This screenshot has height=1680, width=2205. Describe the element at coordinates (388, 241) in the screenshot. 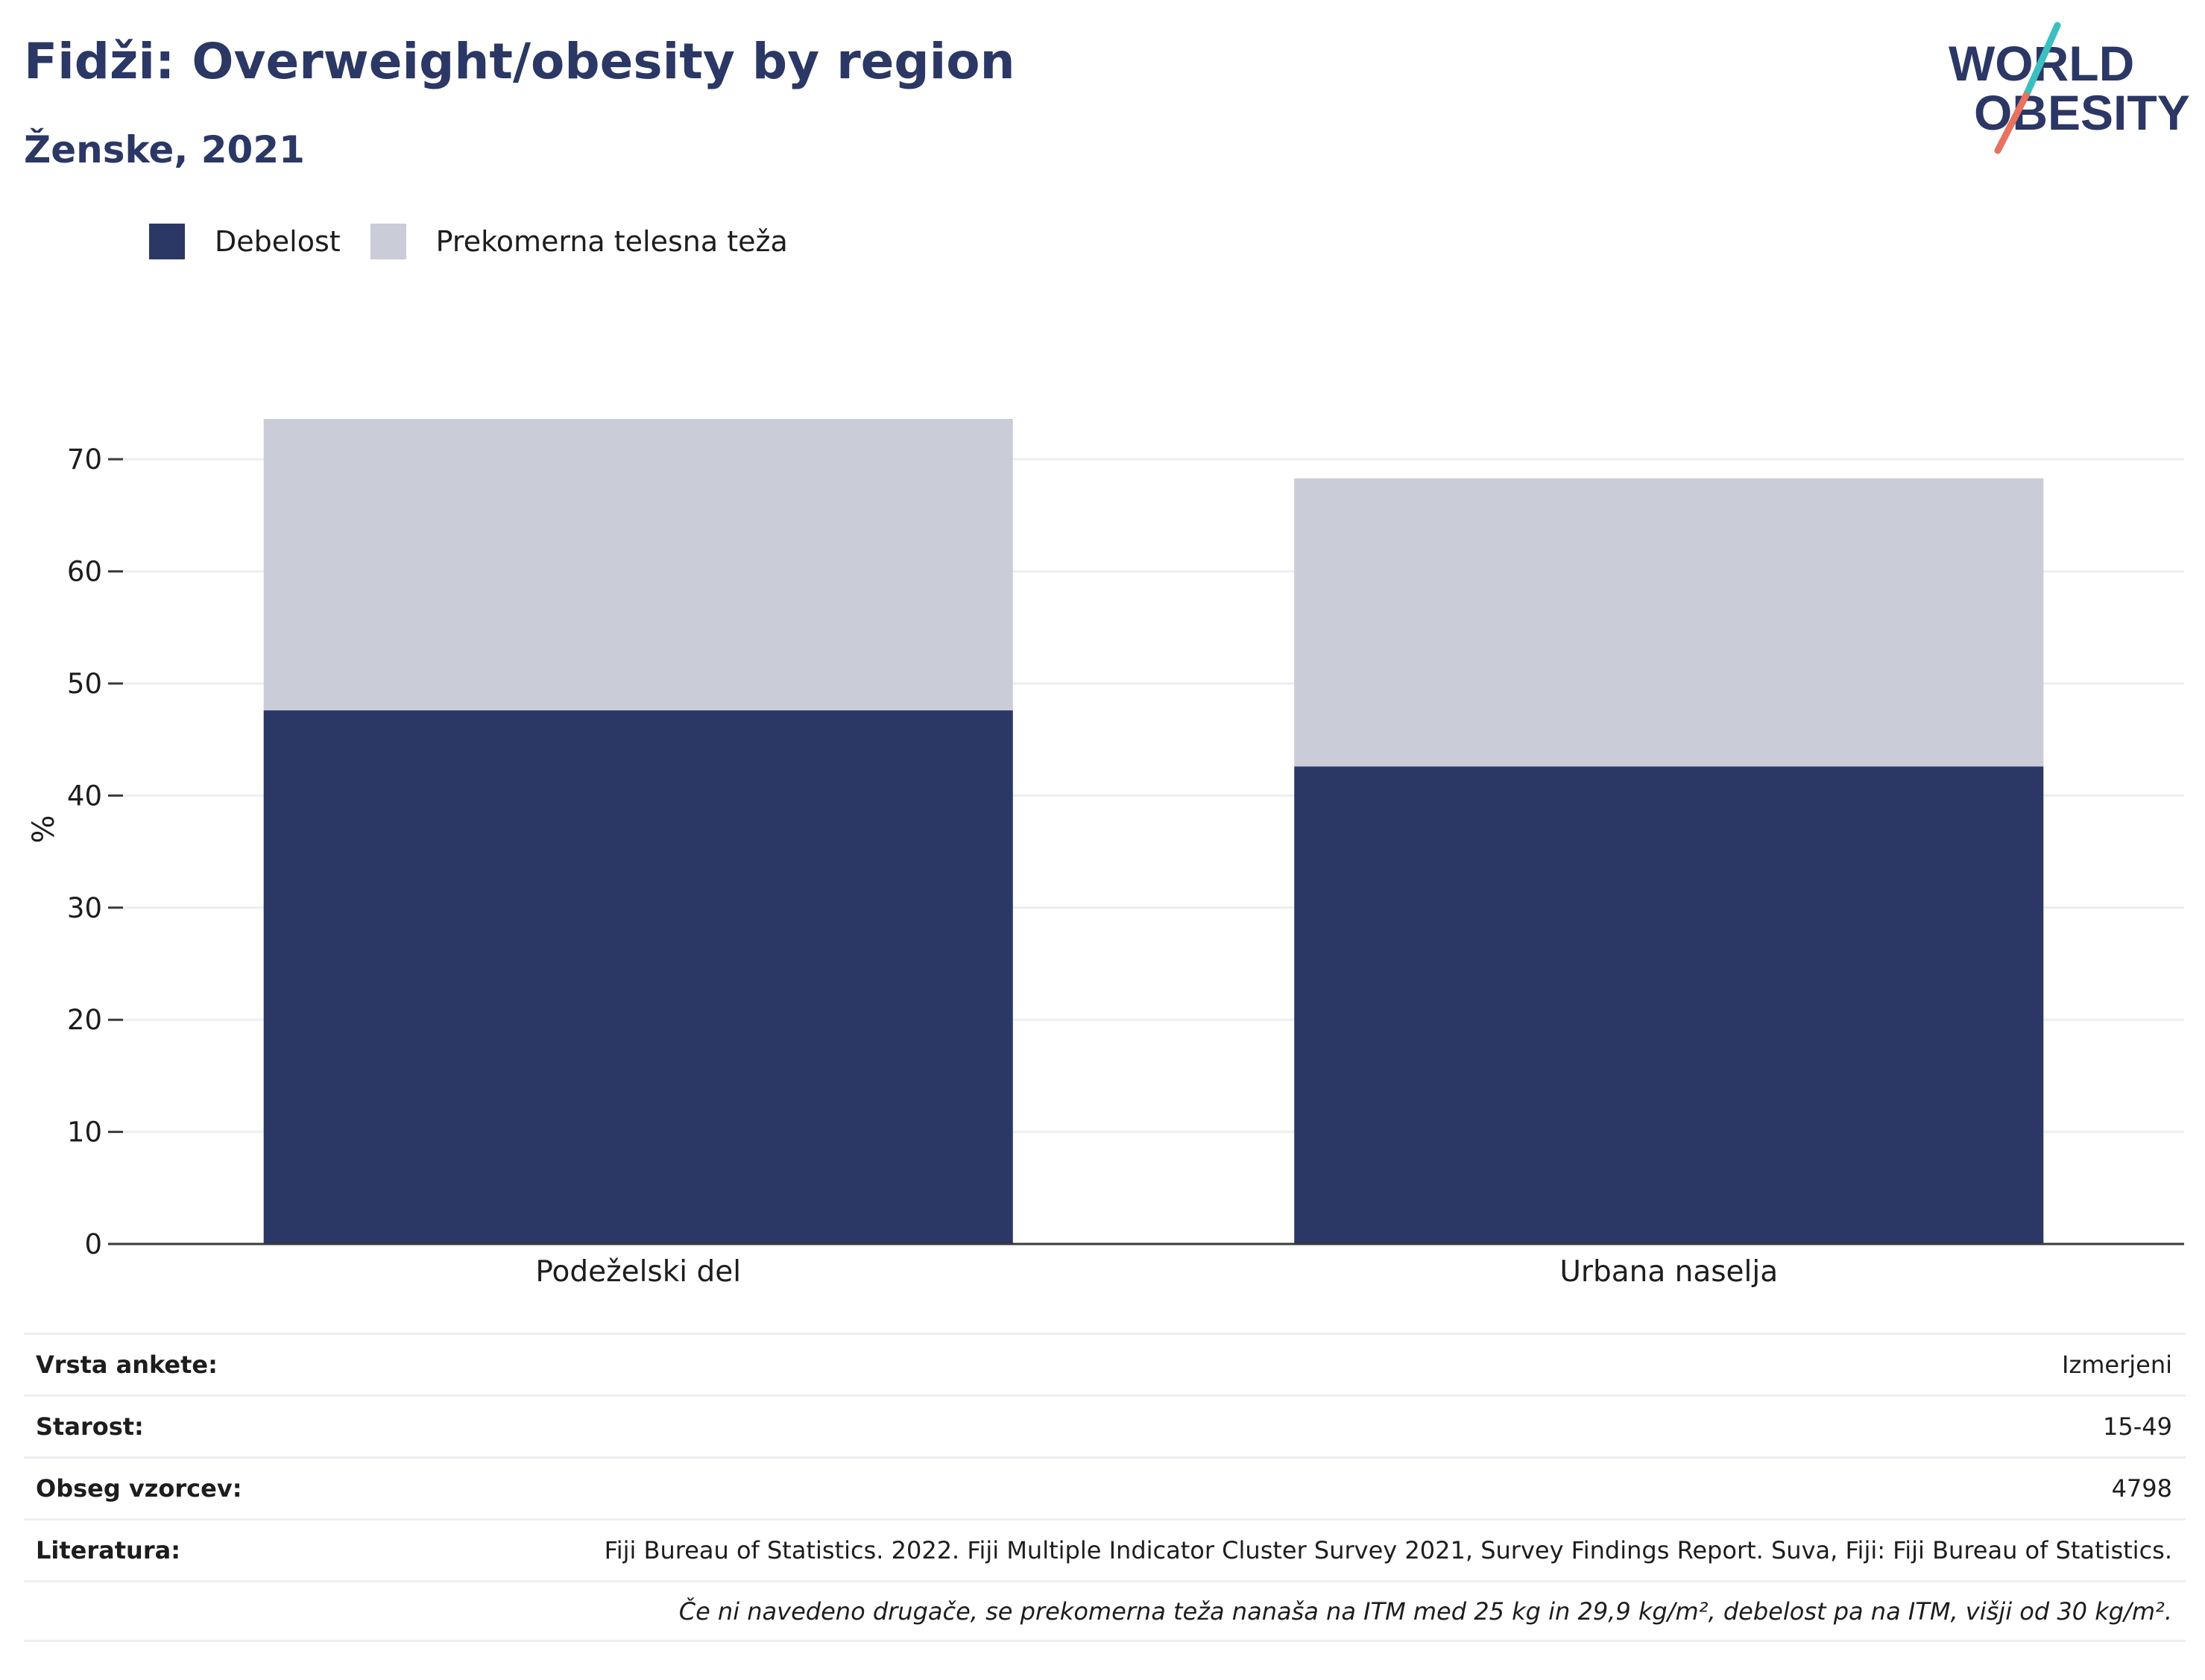

I see `legend-swatch-overweight` at that location.